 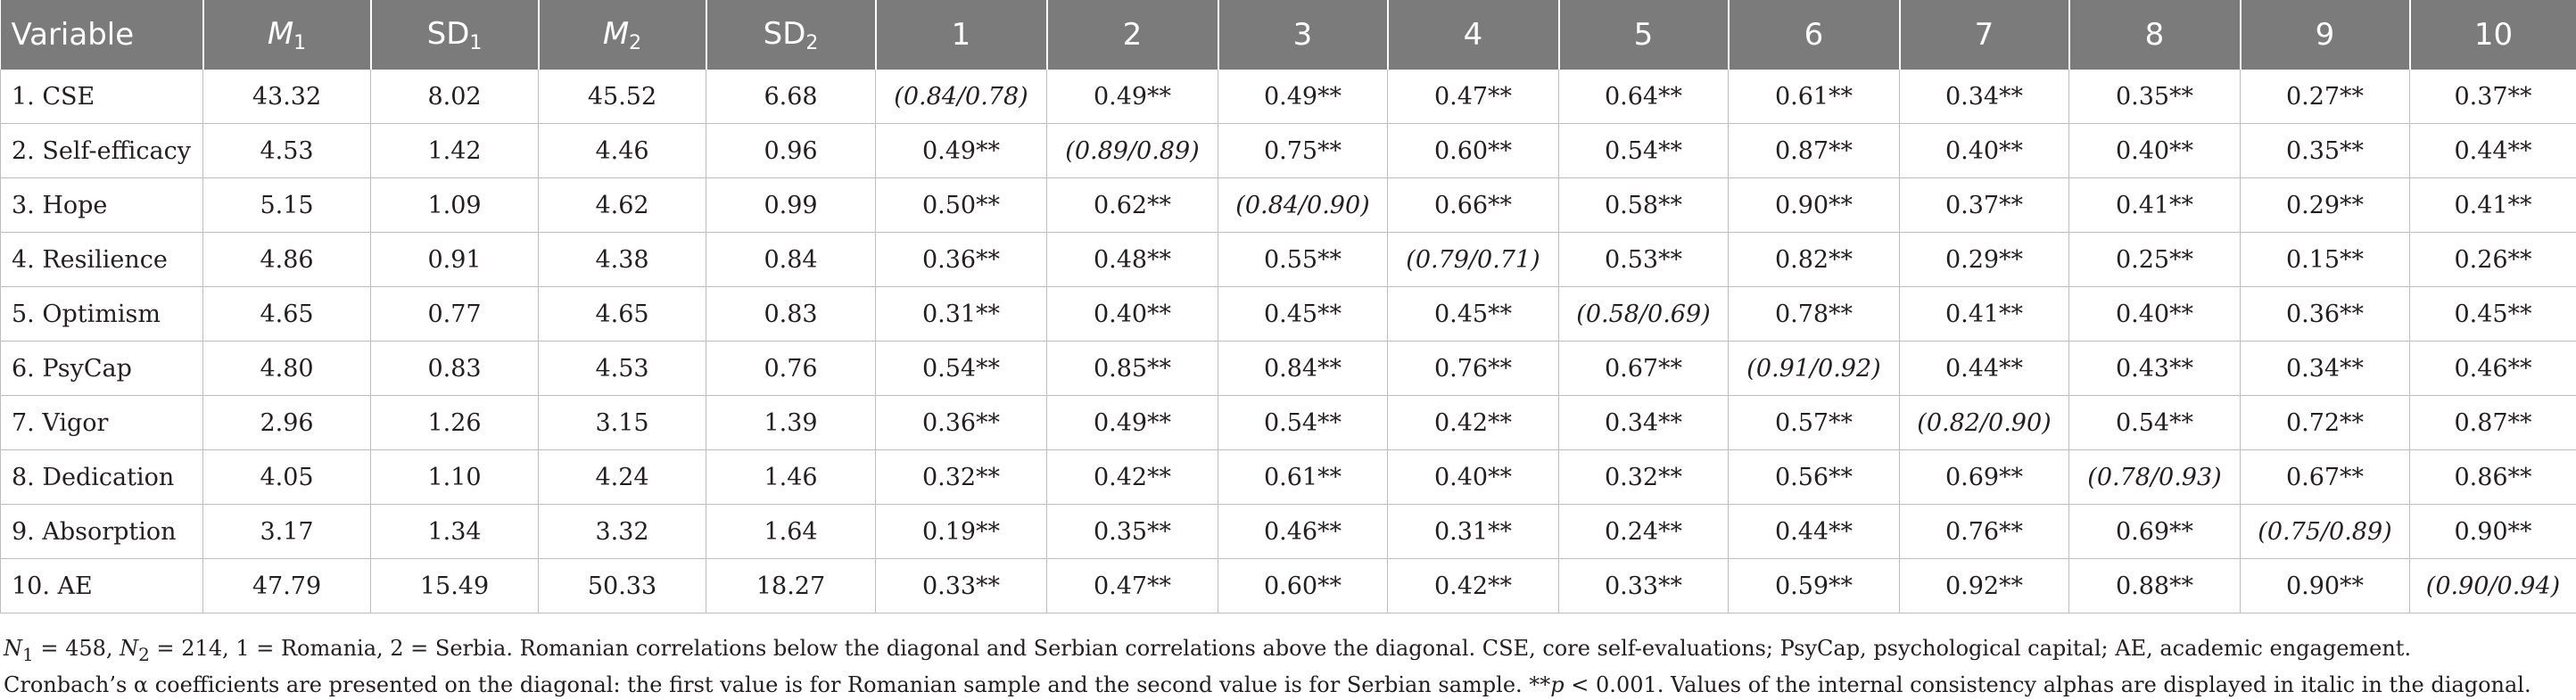 I want to click on table-cell: 5.15, so click(x=287, y=205).